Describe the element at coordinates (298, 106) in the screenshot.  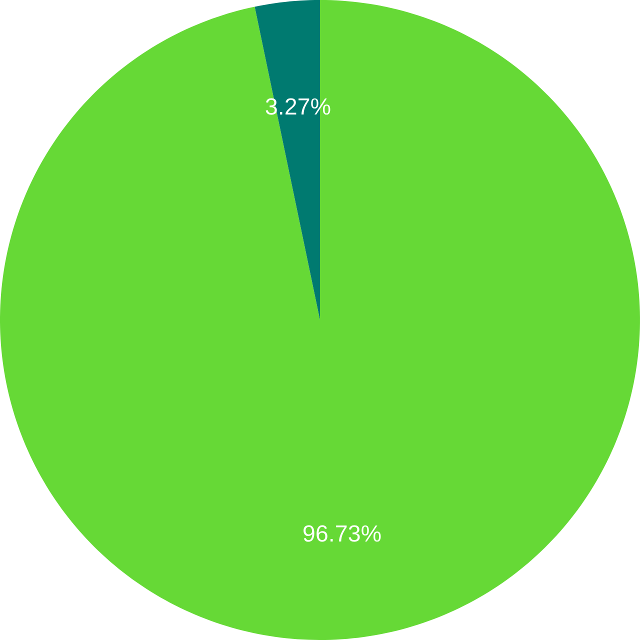
I see `data-label: 3.27%` at that location.